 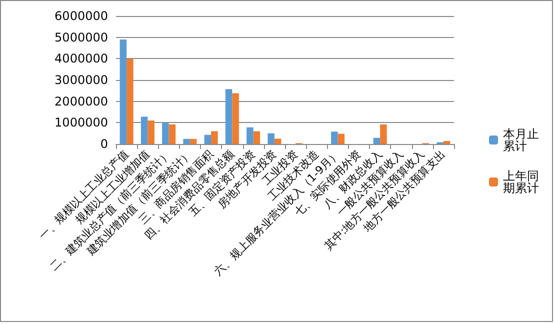 What do you see at coordinates (81, 37) in the screenshot?
I see `y-tick-label: 5000000` at bounding box center [81, 37].